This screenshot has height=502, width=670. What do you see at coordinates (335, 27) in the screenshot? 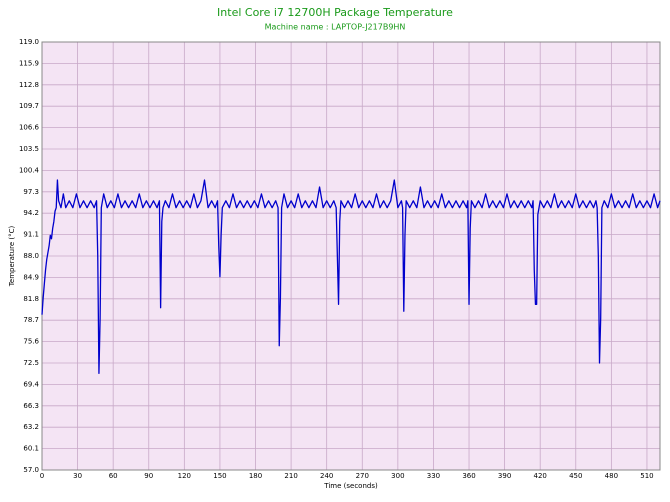
I see `chart-subtitle: Machine name : LAPTOP-J217B9HN` at bounding box center [335, 27].